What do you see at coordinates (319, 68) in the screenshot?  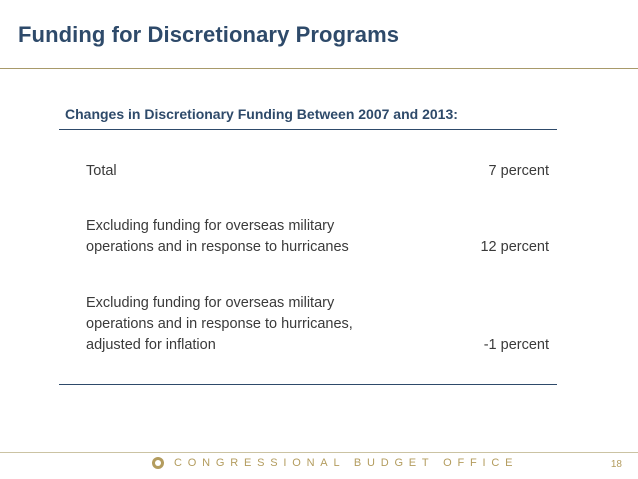 I see `title-divider` at bounding box center [319, 68].